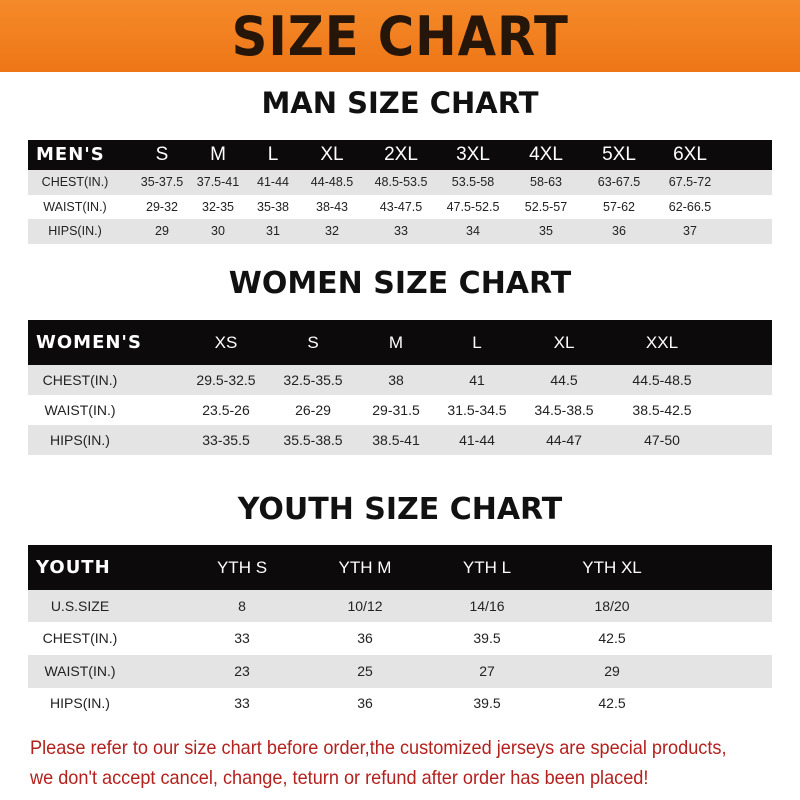 This screenshot has width=800, height=800. What do you see at coordinates (690, 155) in the screenshot?
I see `size-header: 6XL` at bounding box center [690, 155].